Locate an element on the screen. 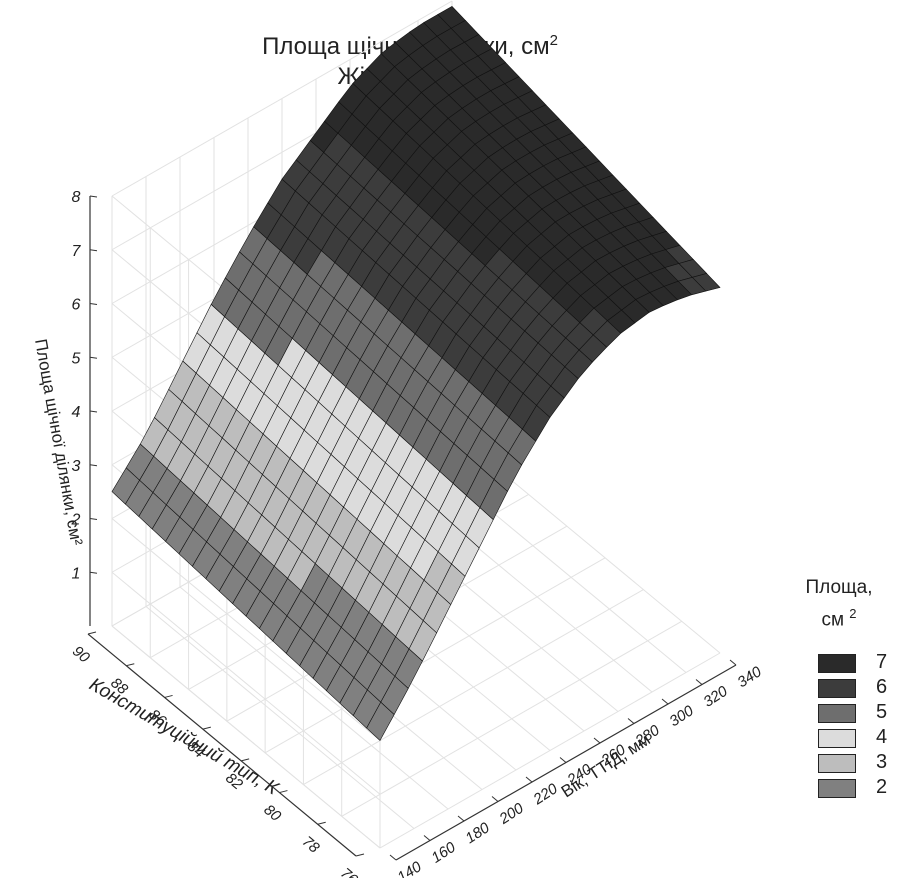 The width and height of the screenshot is (905, 878). y-axis-line is located at coordinates (222, 745).